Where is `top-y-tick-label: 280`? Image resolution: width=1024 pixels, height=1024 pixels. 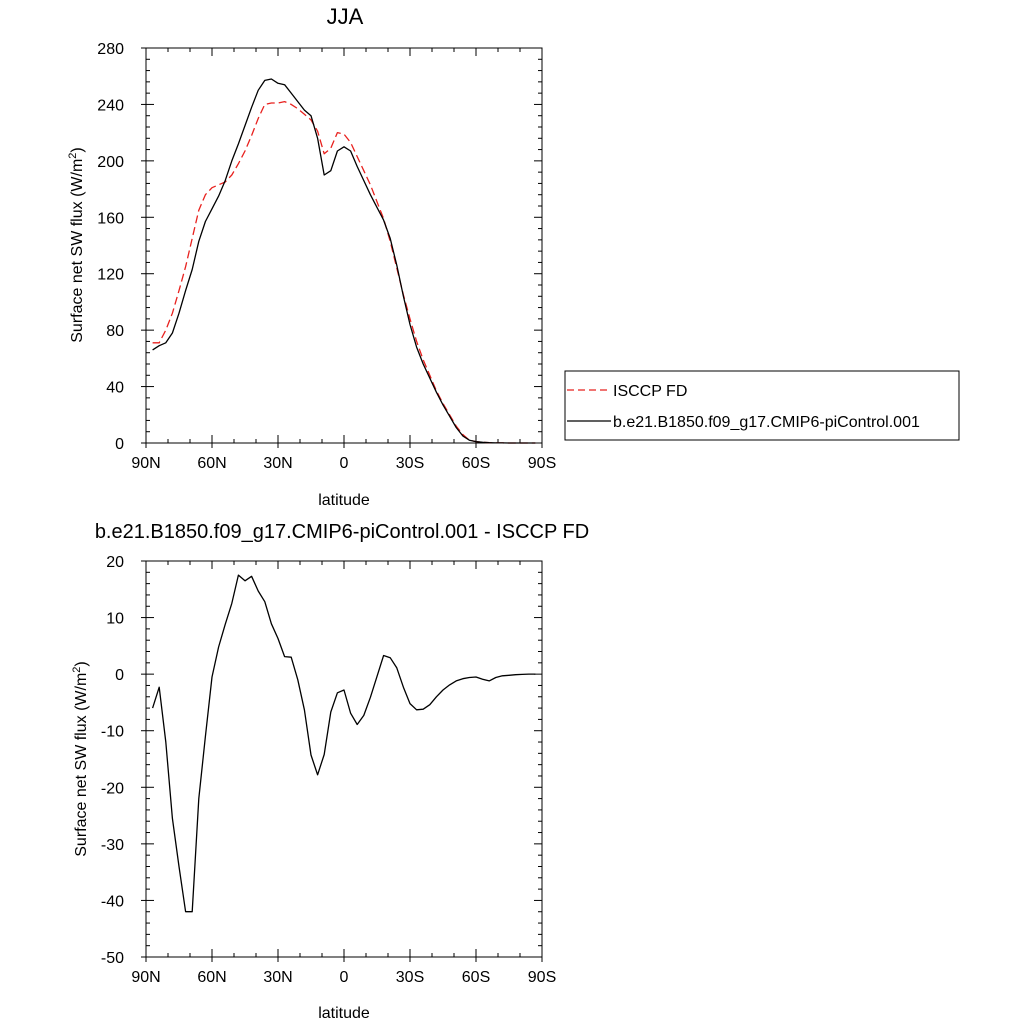 top-y-tick-label: 280 is located at coordinates (110, 49).